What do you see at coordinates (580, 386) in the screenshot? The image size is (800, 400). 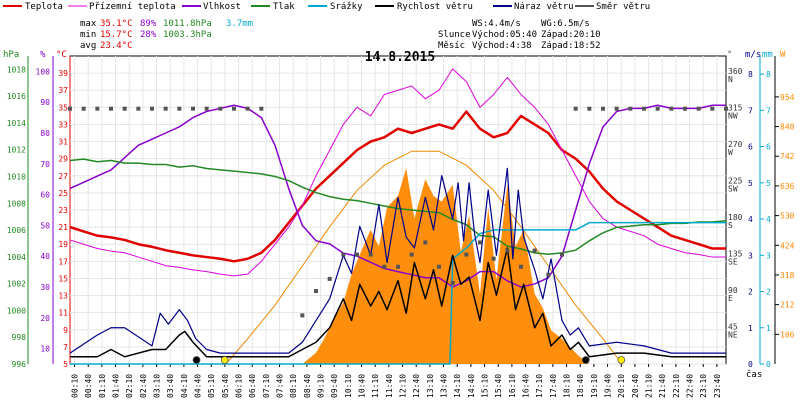 I see `time-tick-label: 18:40` at bounding box center [580, 386].